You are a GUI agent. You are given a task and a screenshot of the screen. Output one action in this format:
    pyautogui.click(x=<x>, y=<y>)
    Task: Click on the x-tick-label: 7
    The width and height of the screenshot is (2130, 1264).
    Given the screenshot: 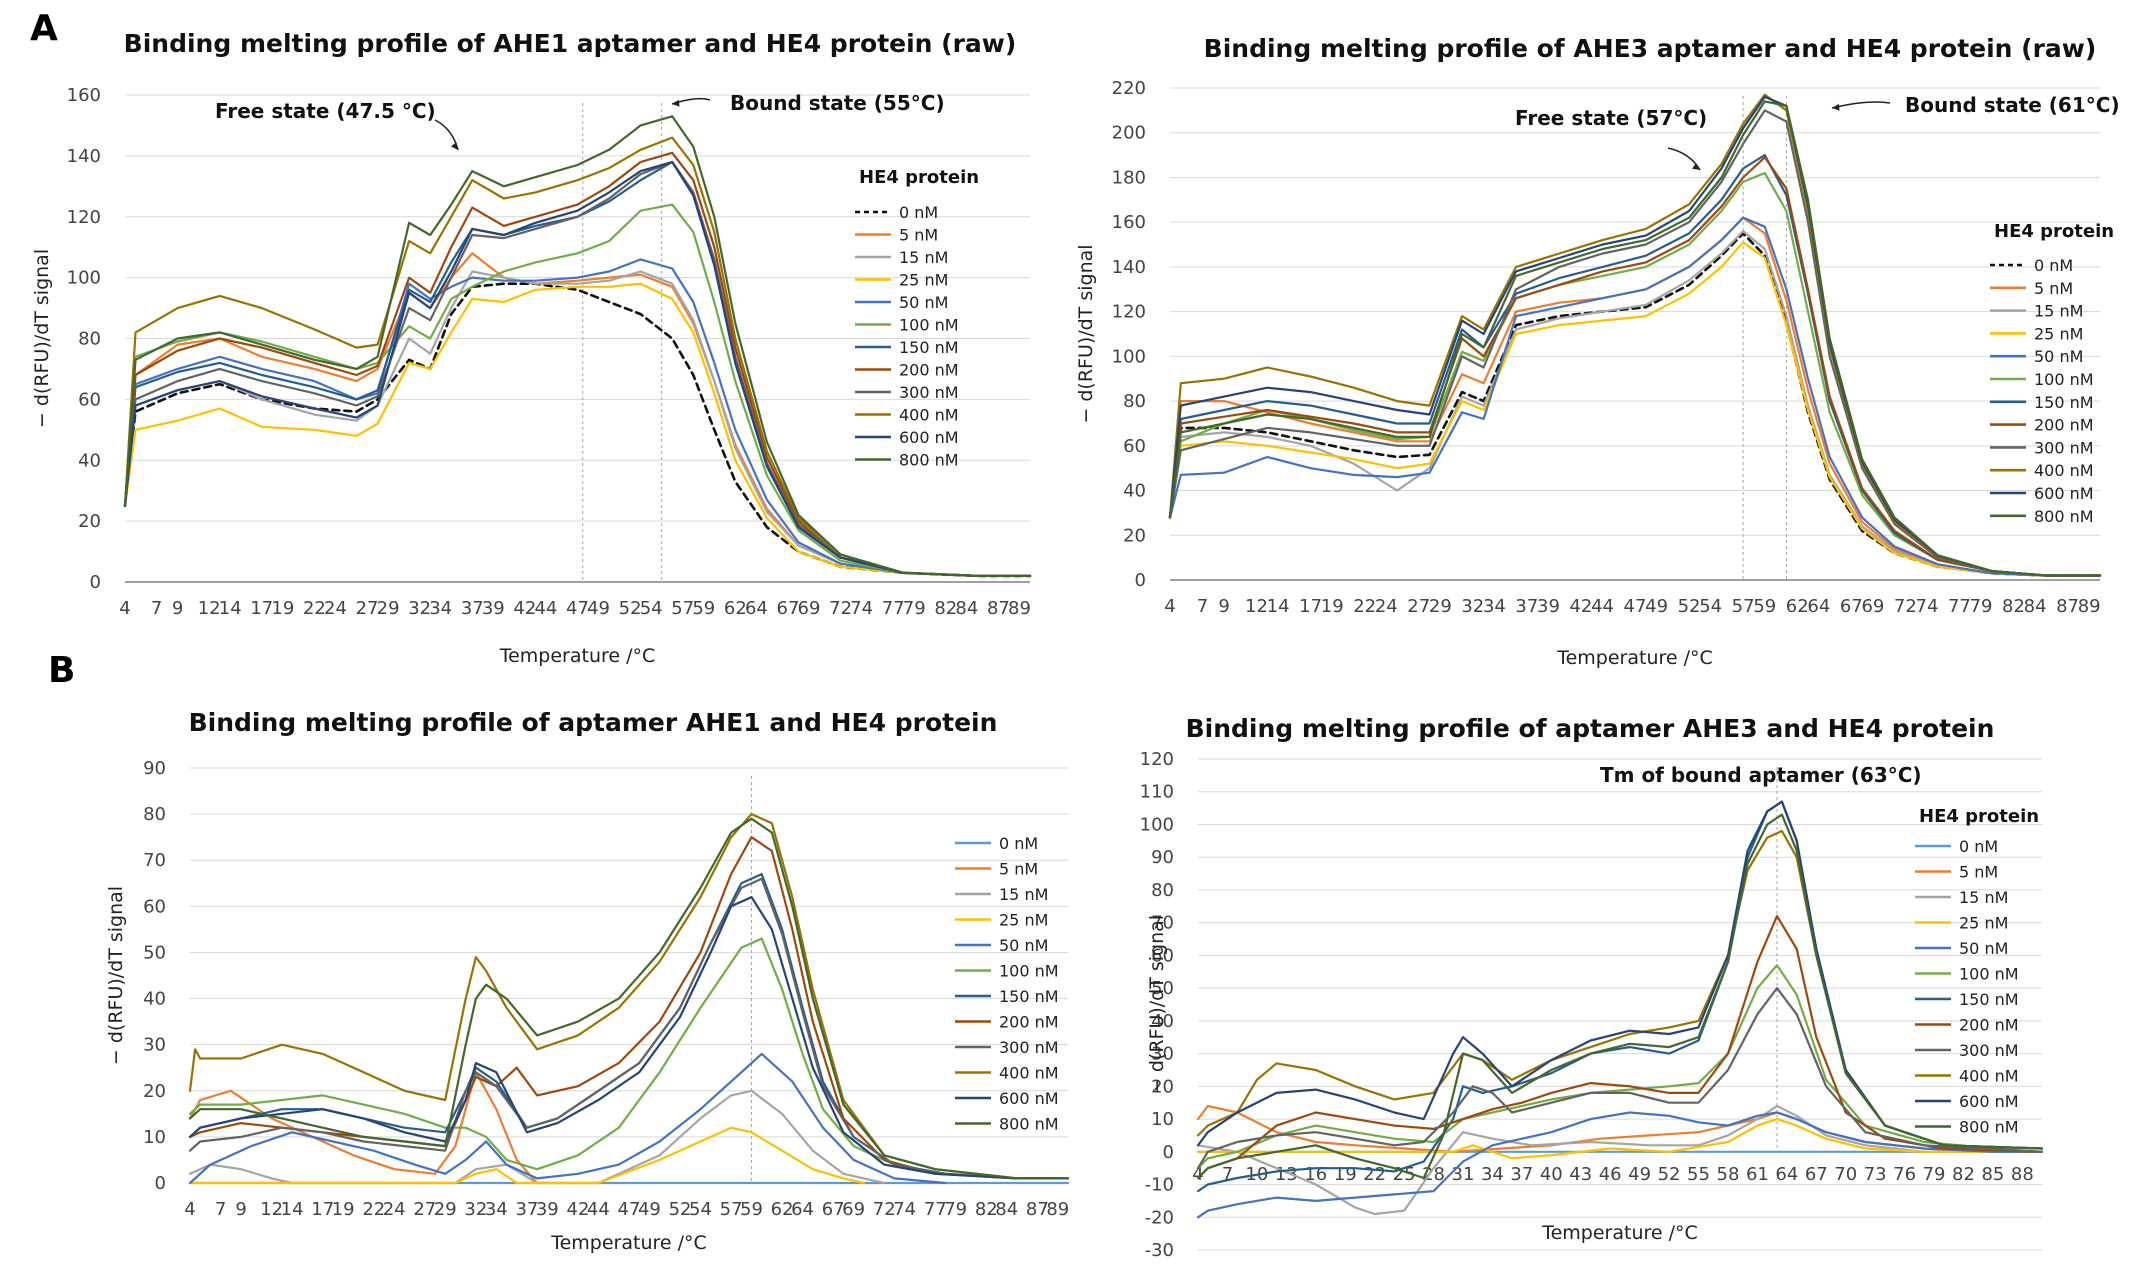 What is the action you would take?
    pyautogui.click(x=1202, y=606)
    